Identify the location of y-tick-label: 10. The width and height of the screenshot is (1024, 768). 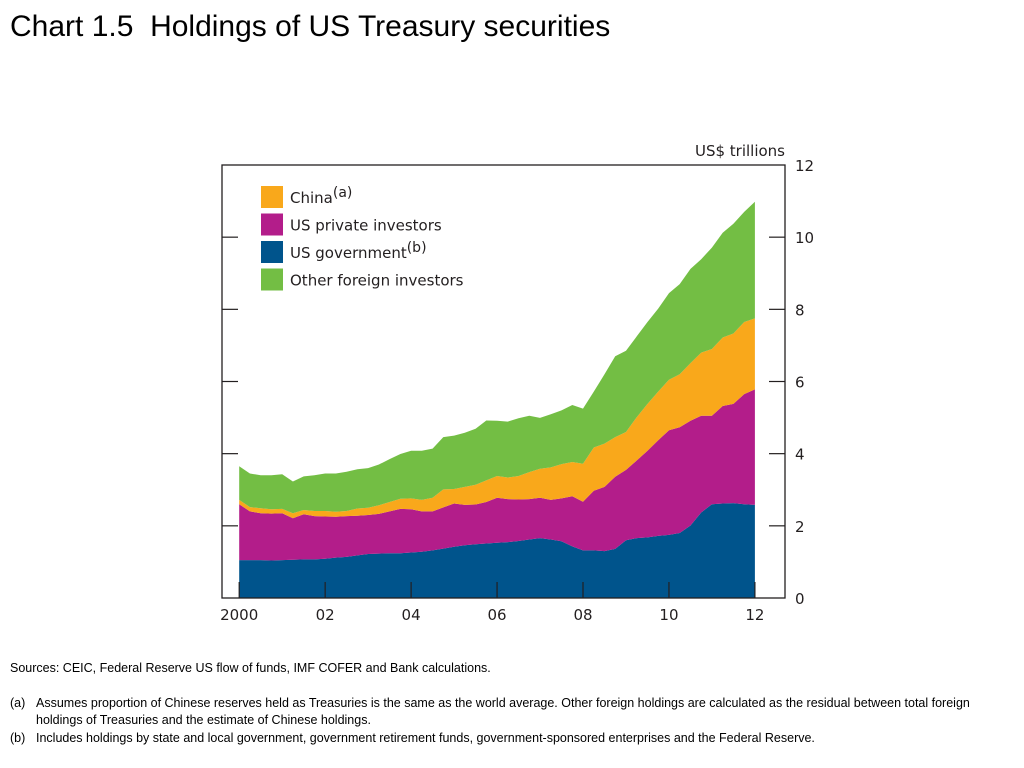
(804, 238).